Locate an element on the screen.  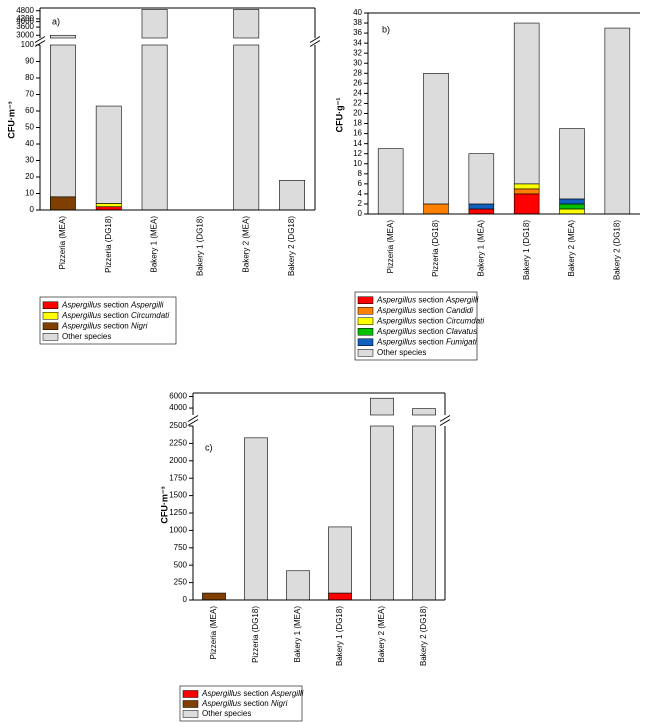
y-tick-label: 90 is located at coordinates (29, 61).